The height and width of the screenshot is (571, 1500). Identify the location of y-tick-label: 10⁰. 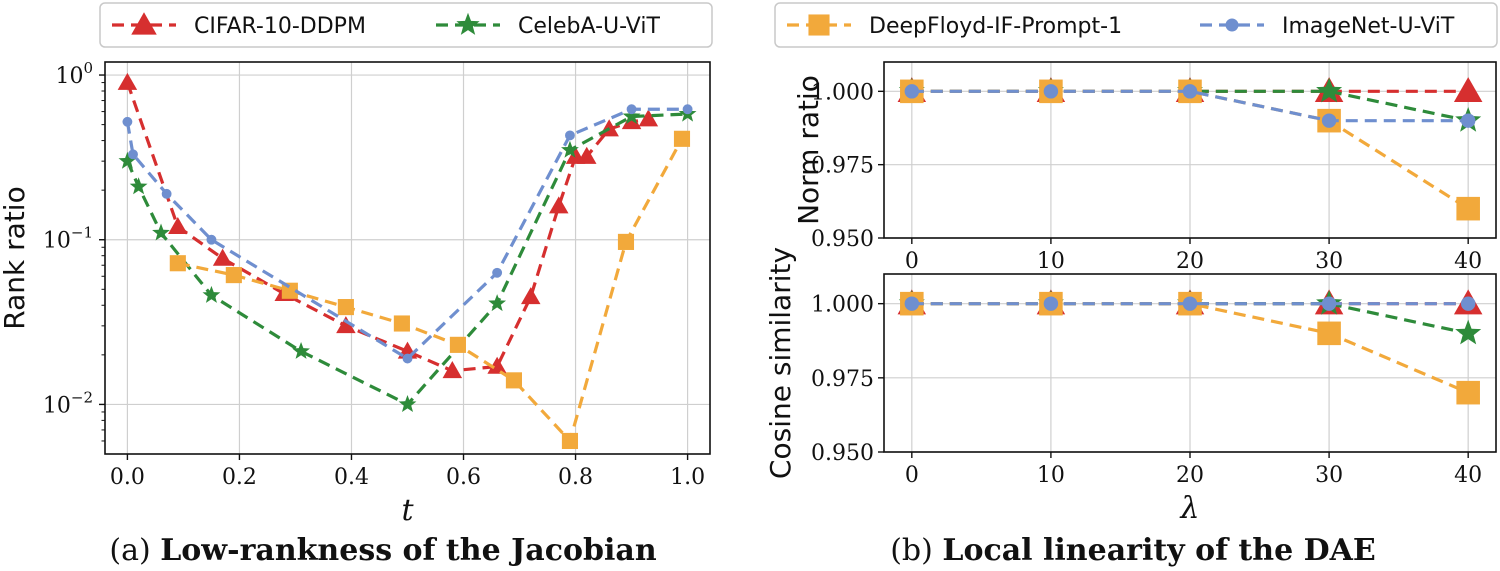
(74, 74).